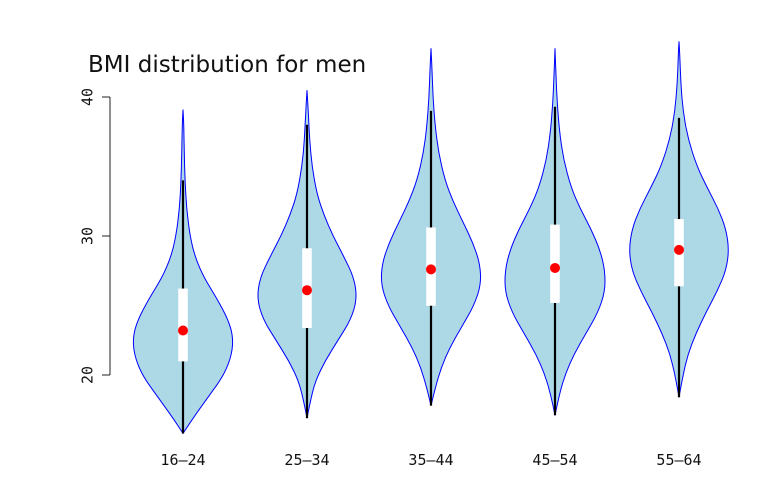 Image resolution: width=760 pixels, height=484 pixels. I want to click on violin-25–34, so click(307, 254).